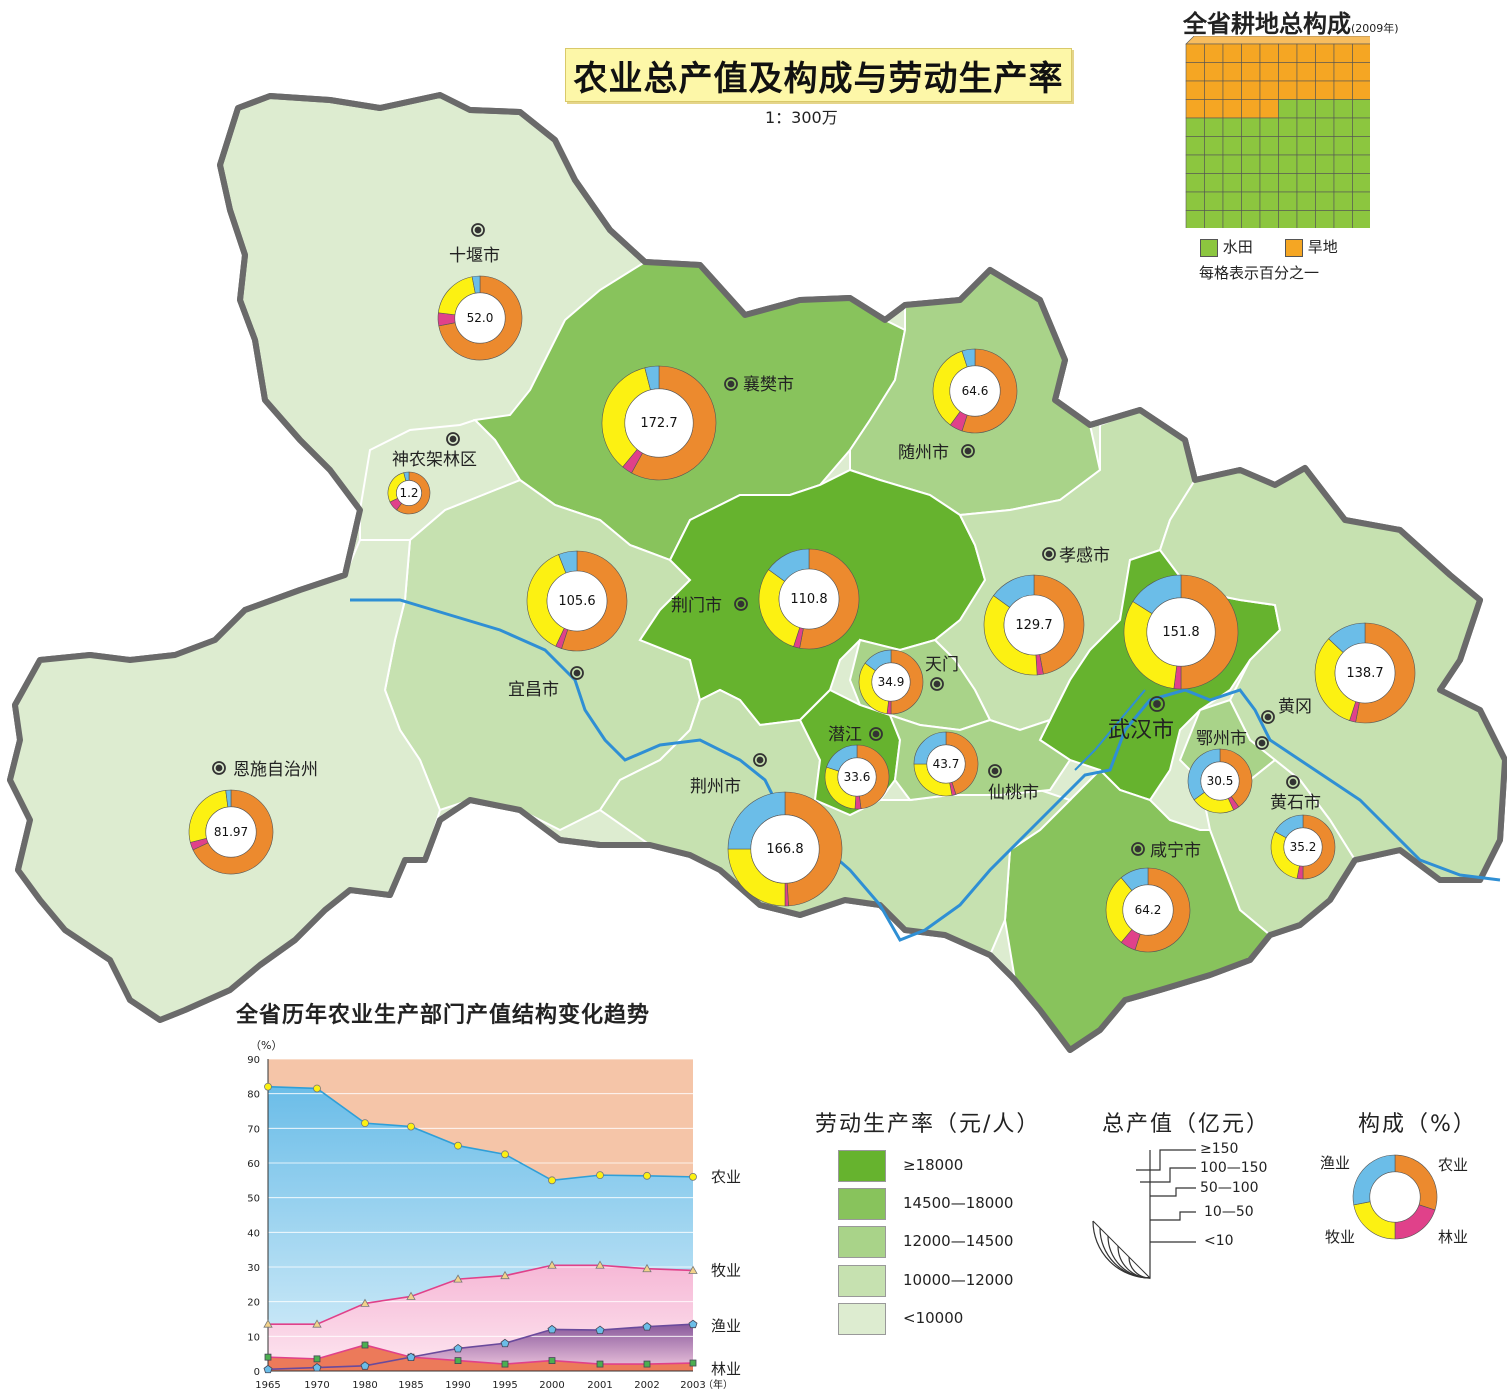  I want to click on total-output-value: 129.7, so click(1033, 625).